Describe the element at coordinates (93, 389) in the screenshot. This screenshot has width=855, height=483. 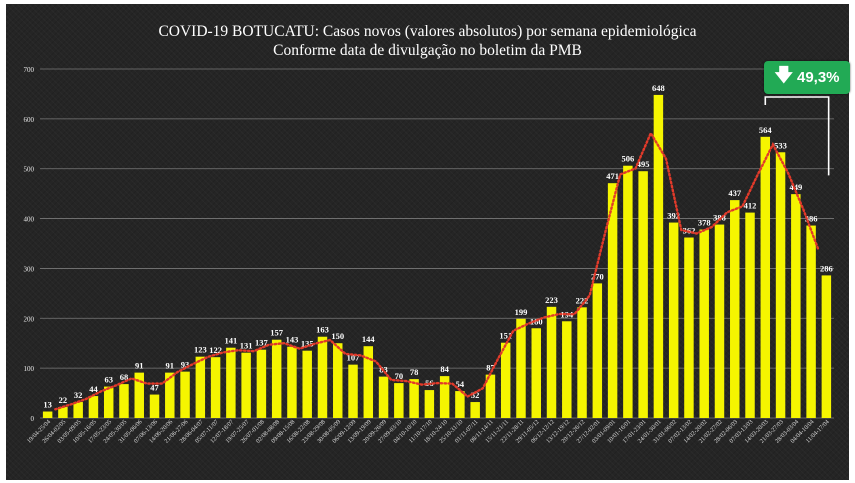
I see `bar-value-label: 44` at that location.